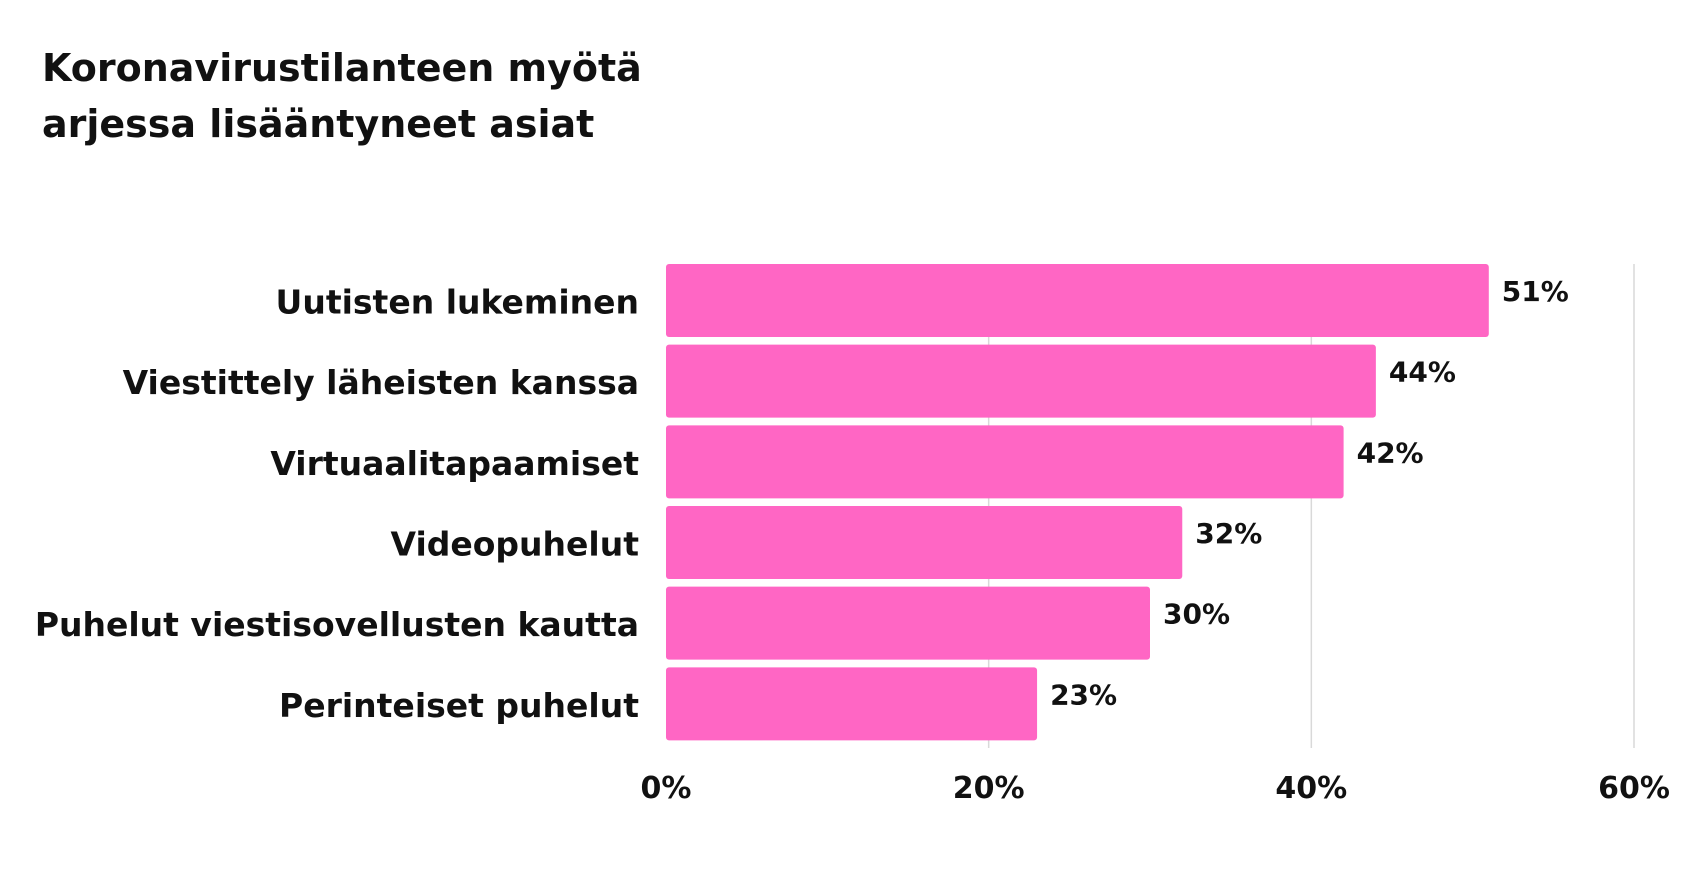 The width and height of the screenshot is (1697, 873). I want to click on value-label: 23%, so click(1083, 694).